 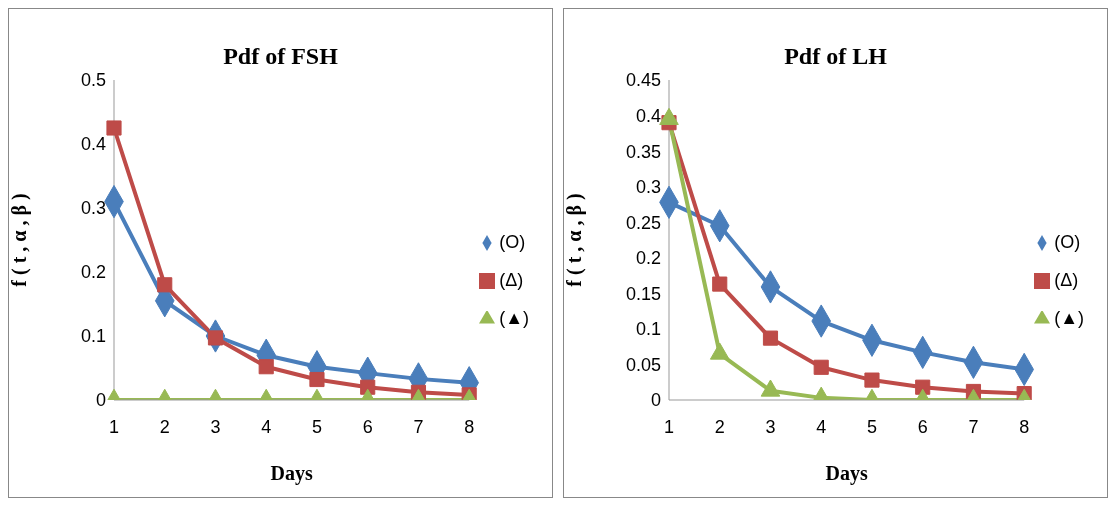 I want to click on chart-title: Pdf of FSH, so click(x=280, y=56).